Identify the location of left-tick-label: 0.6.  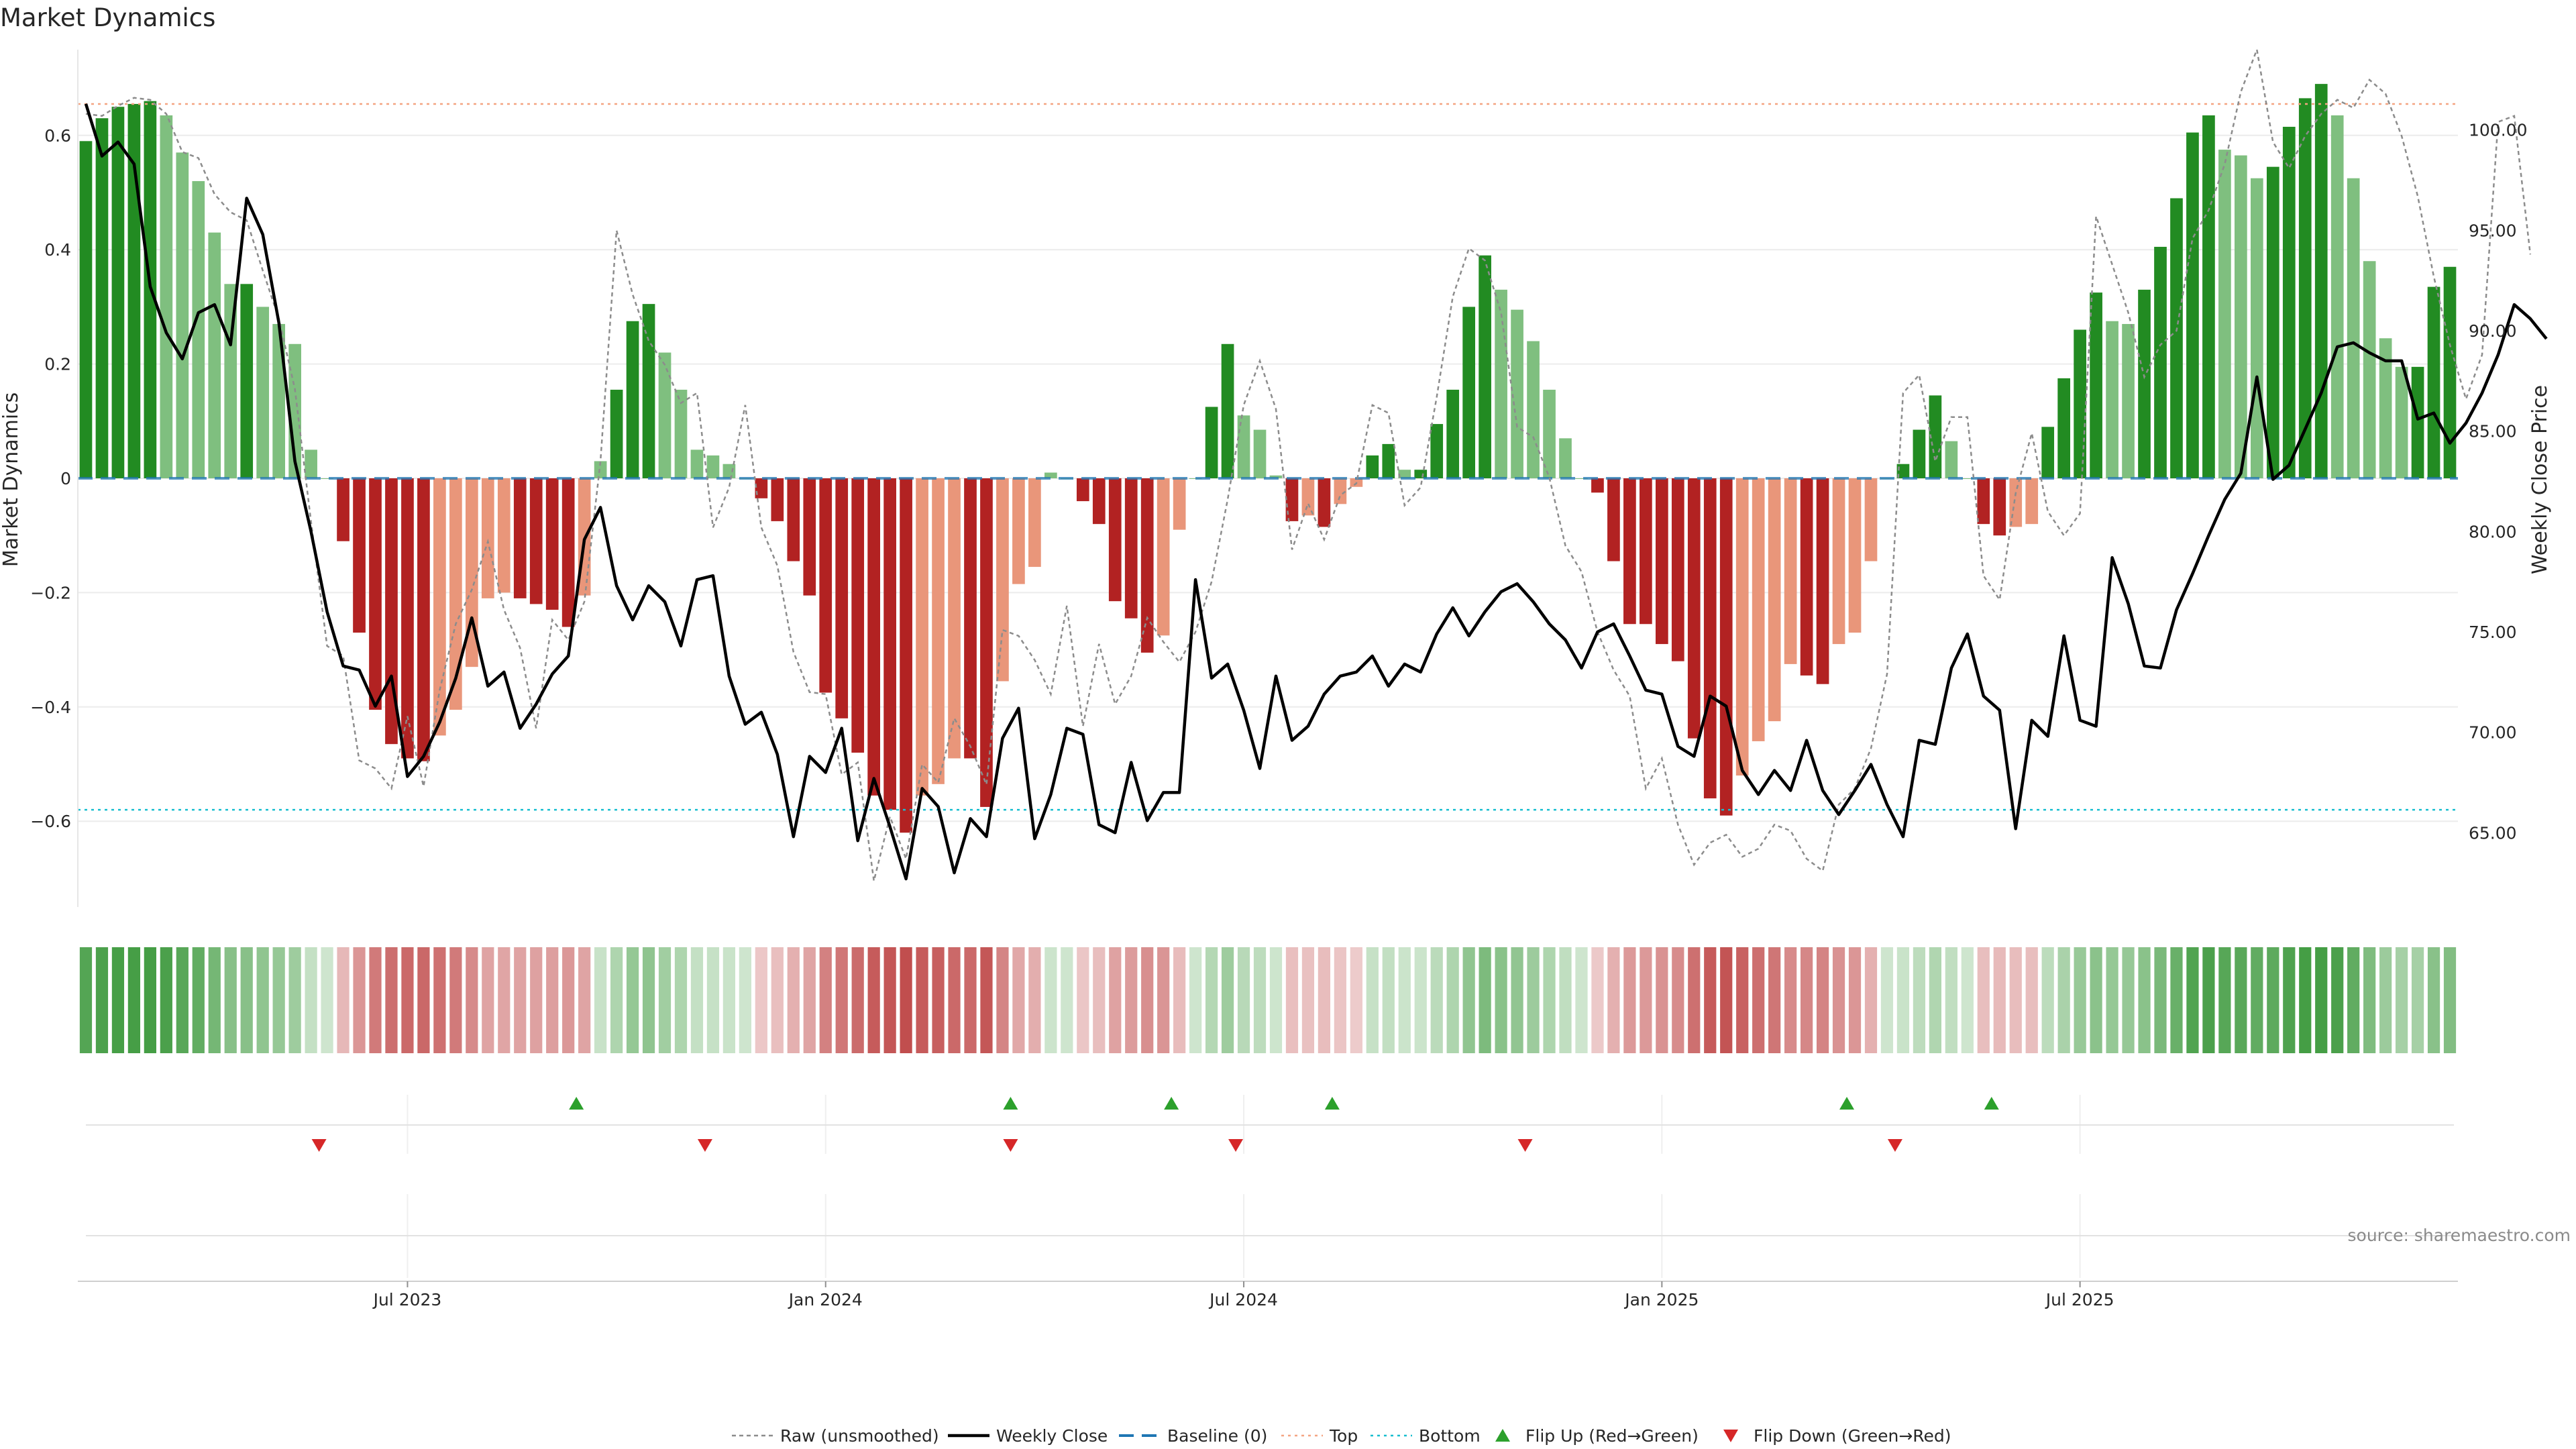
(57, 136).